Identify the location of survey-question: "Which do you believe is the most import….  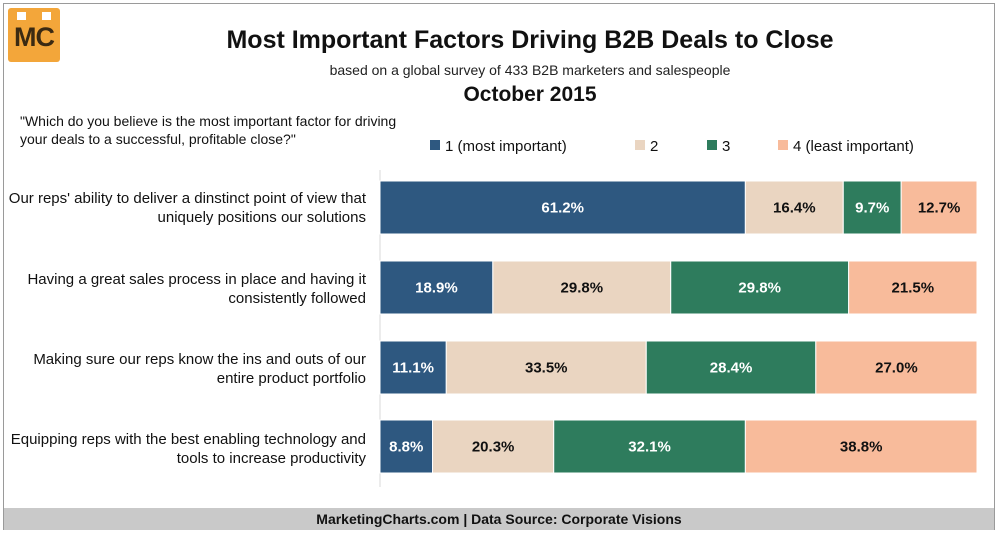
(208, 130).